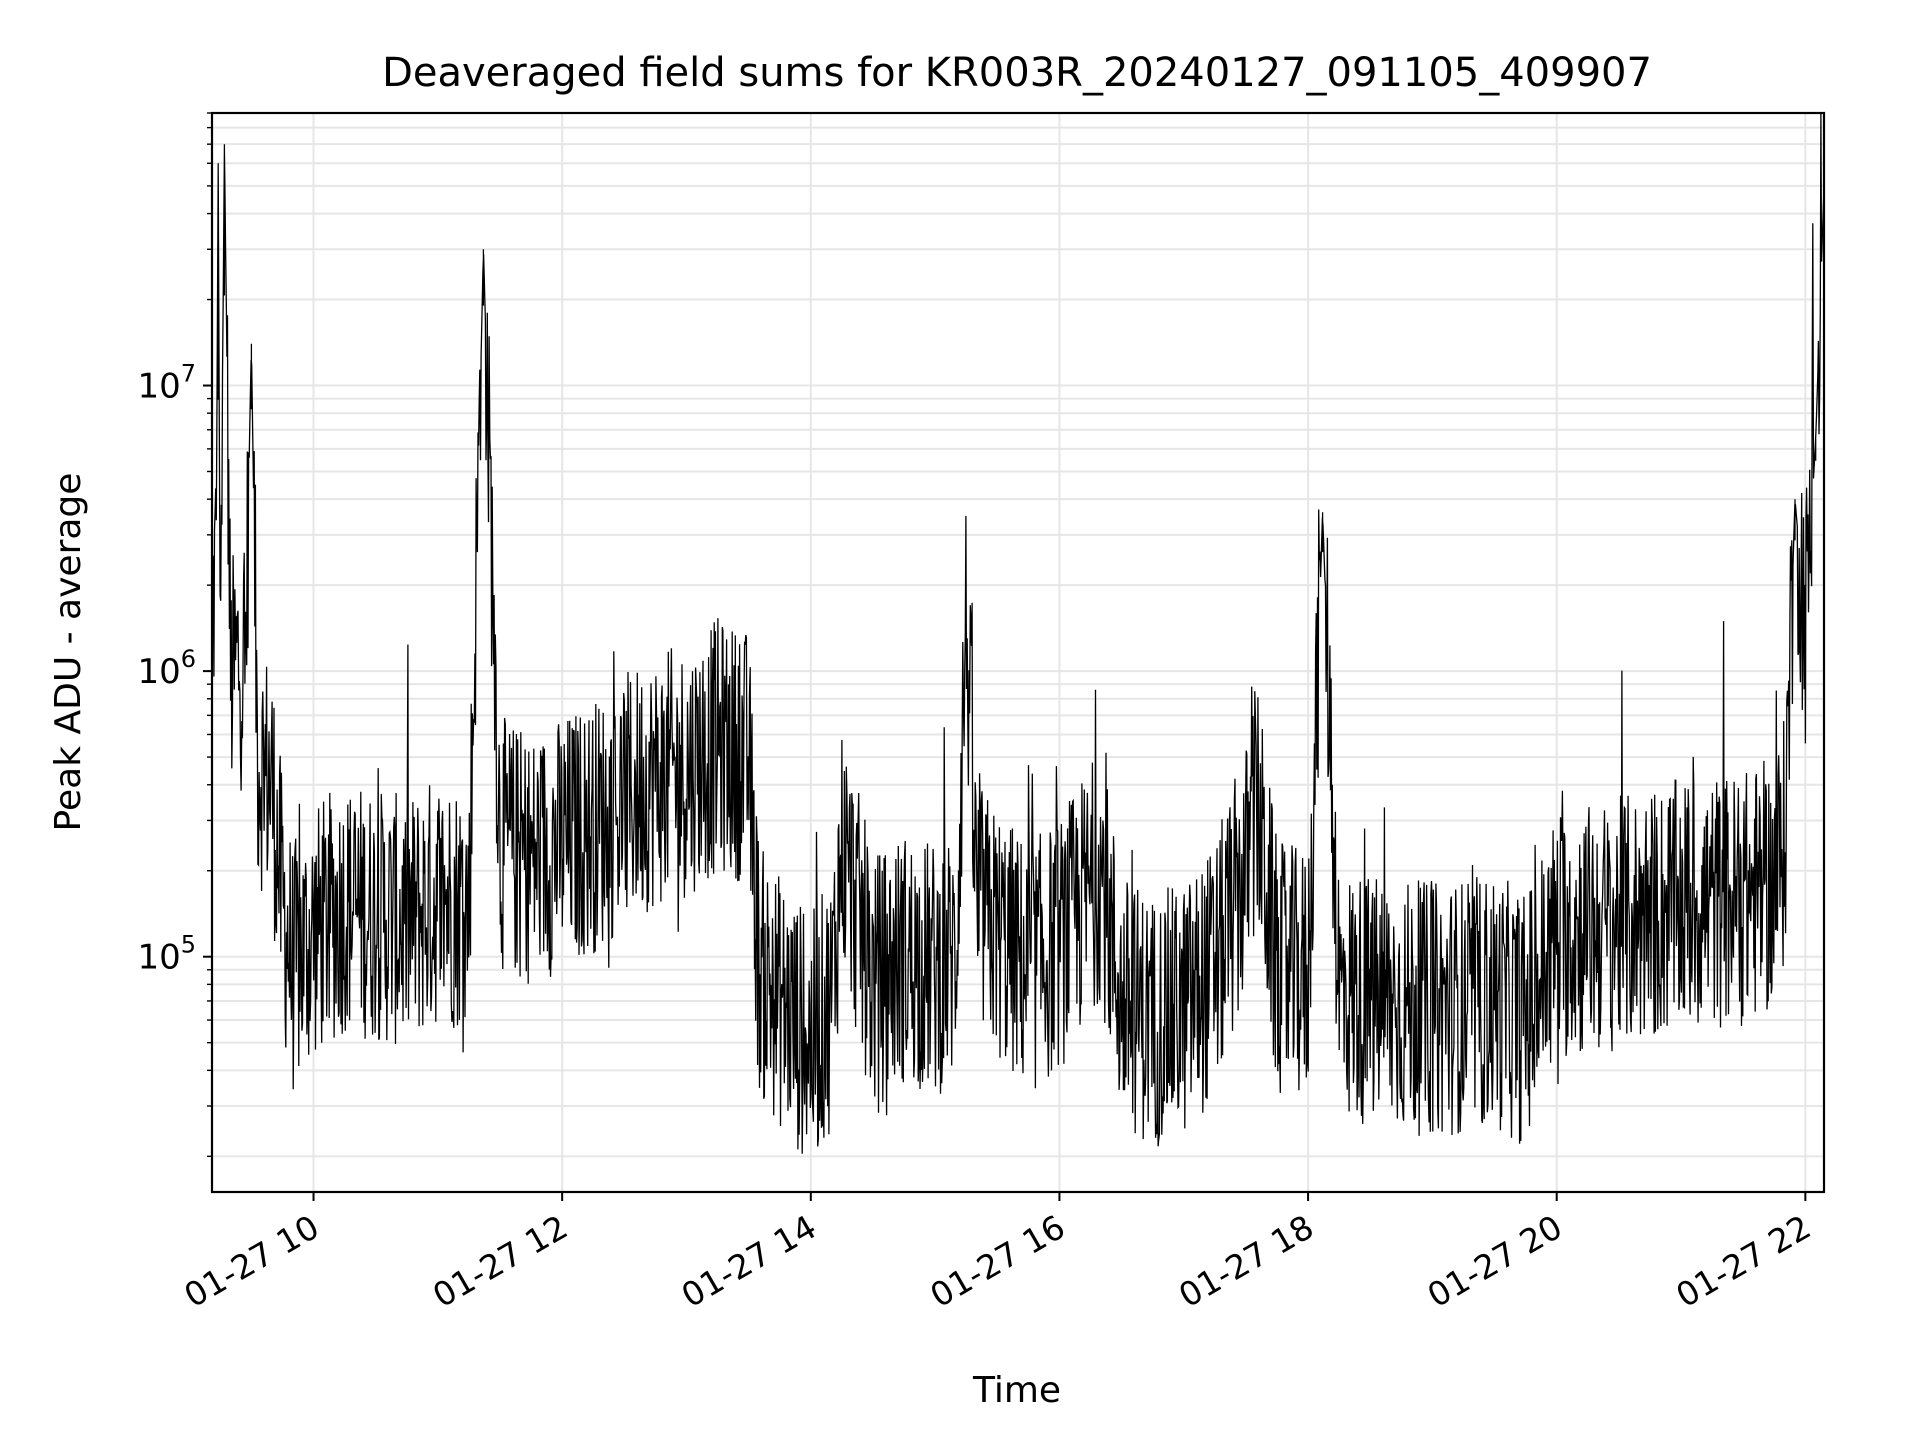 The width and height of the screenshot is (1920, 1440). Describe the element at coordinates (188, 374) in the screenshot. I see `y-tick-label-exponent: 7` at that location.